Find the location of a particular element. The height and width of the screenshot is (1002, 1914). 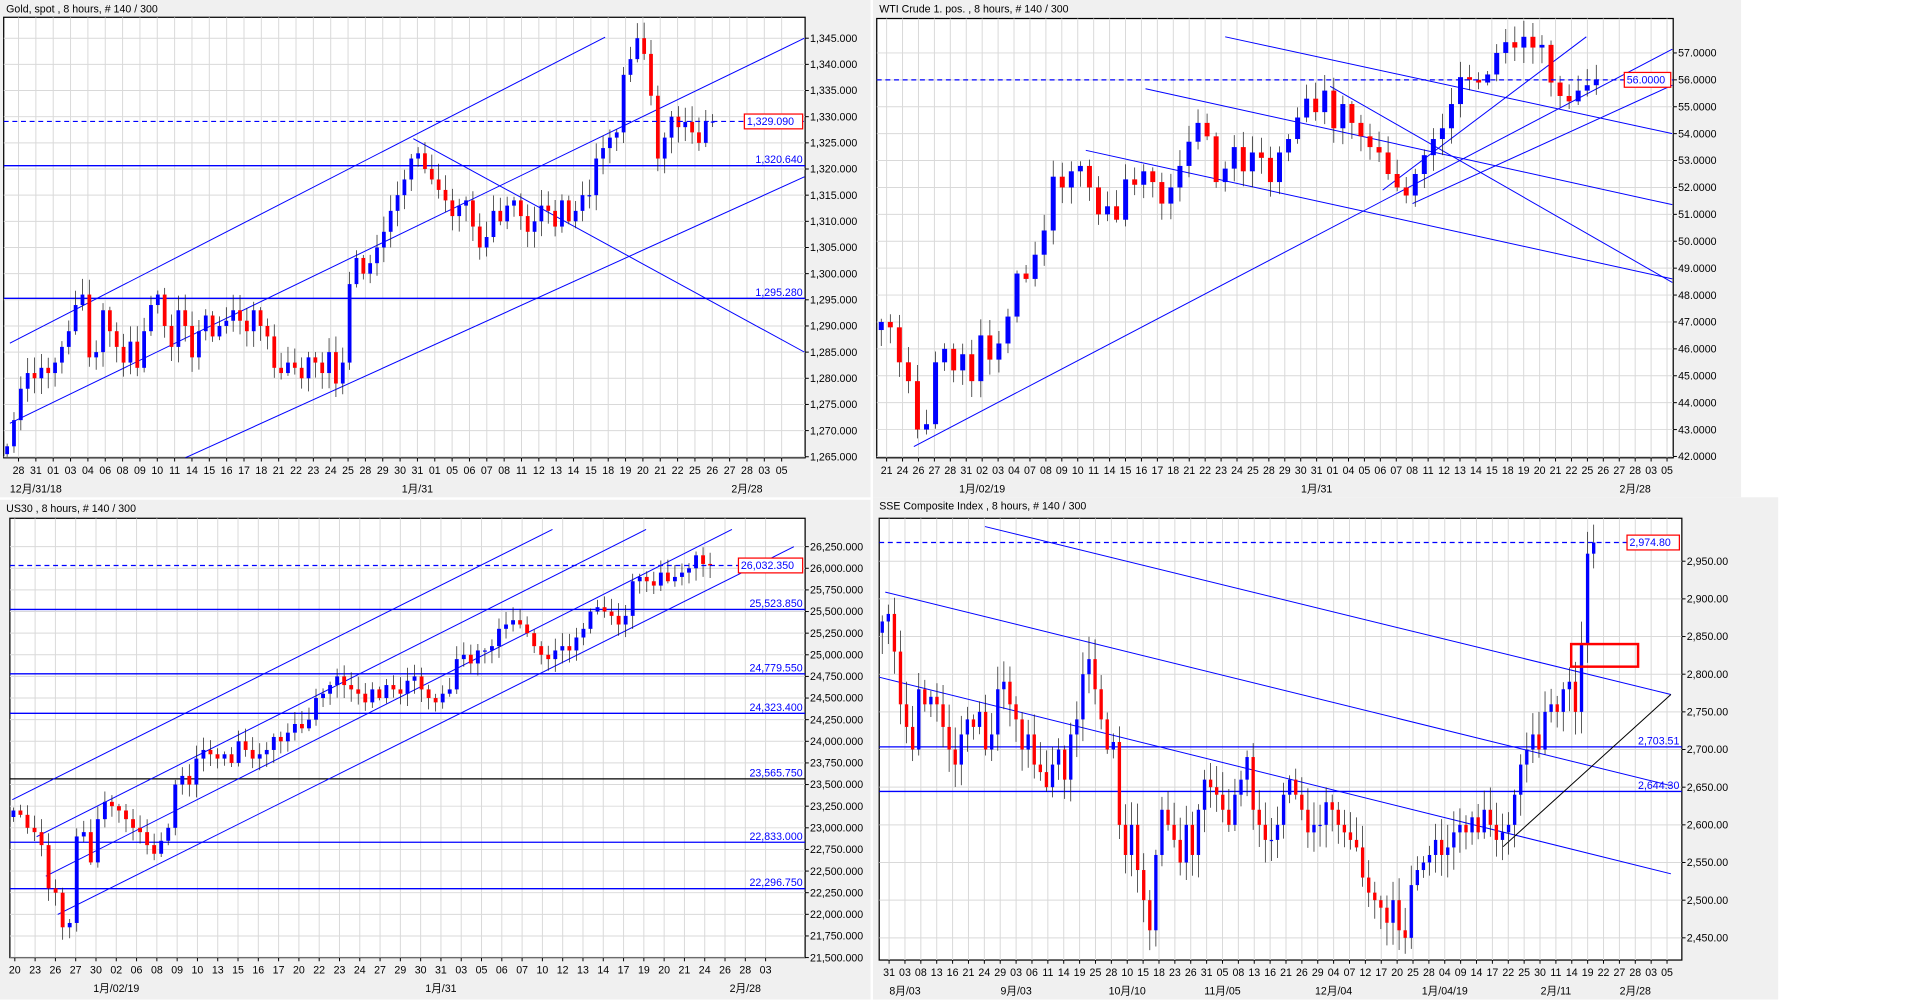

highlight-box is located at coordinates (1604, 655).